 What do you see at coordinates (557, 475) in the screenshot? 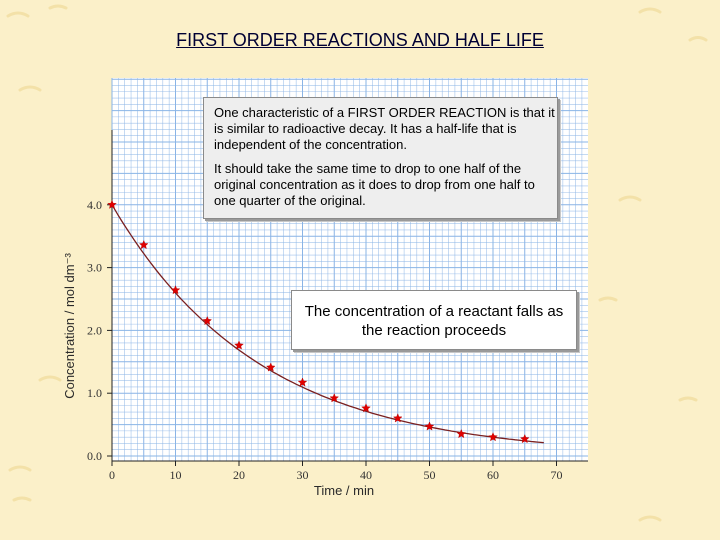
I see `x-tick-label: 70` at bounding box center [557, 475].